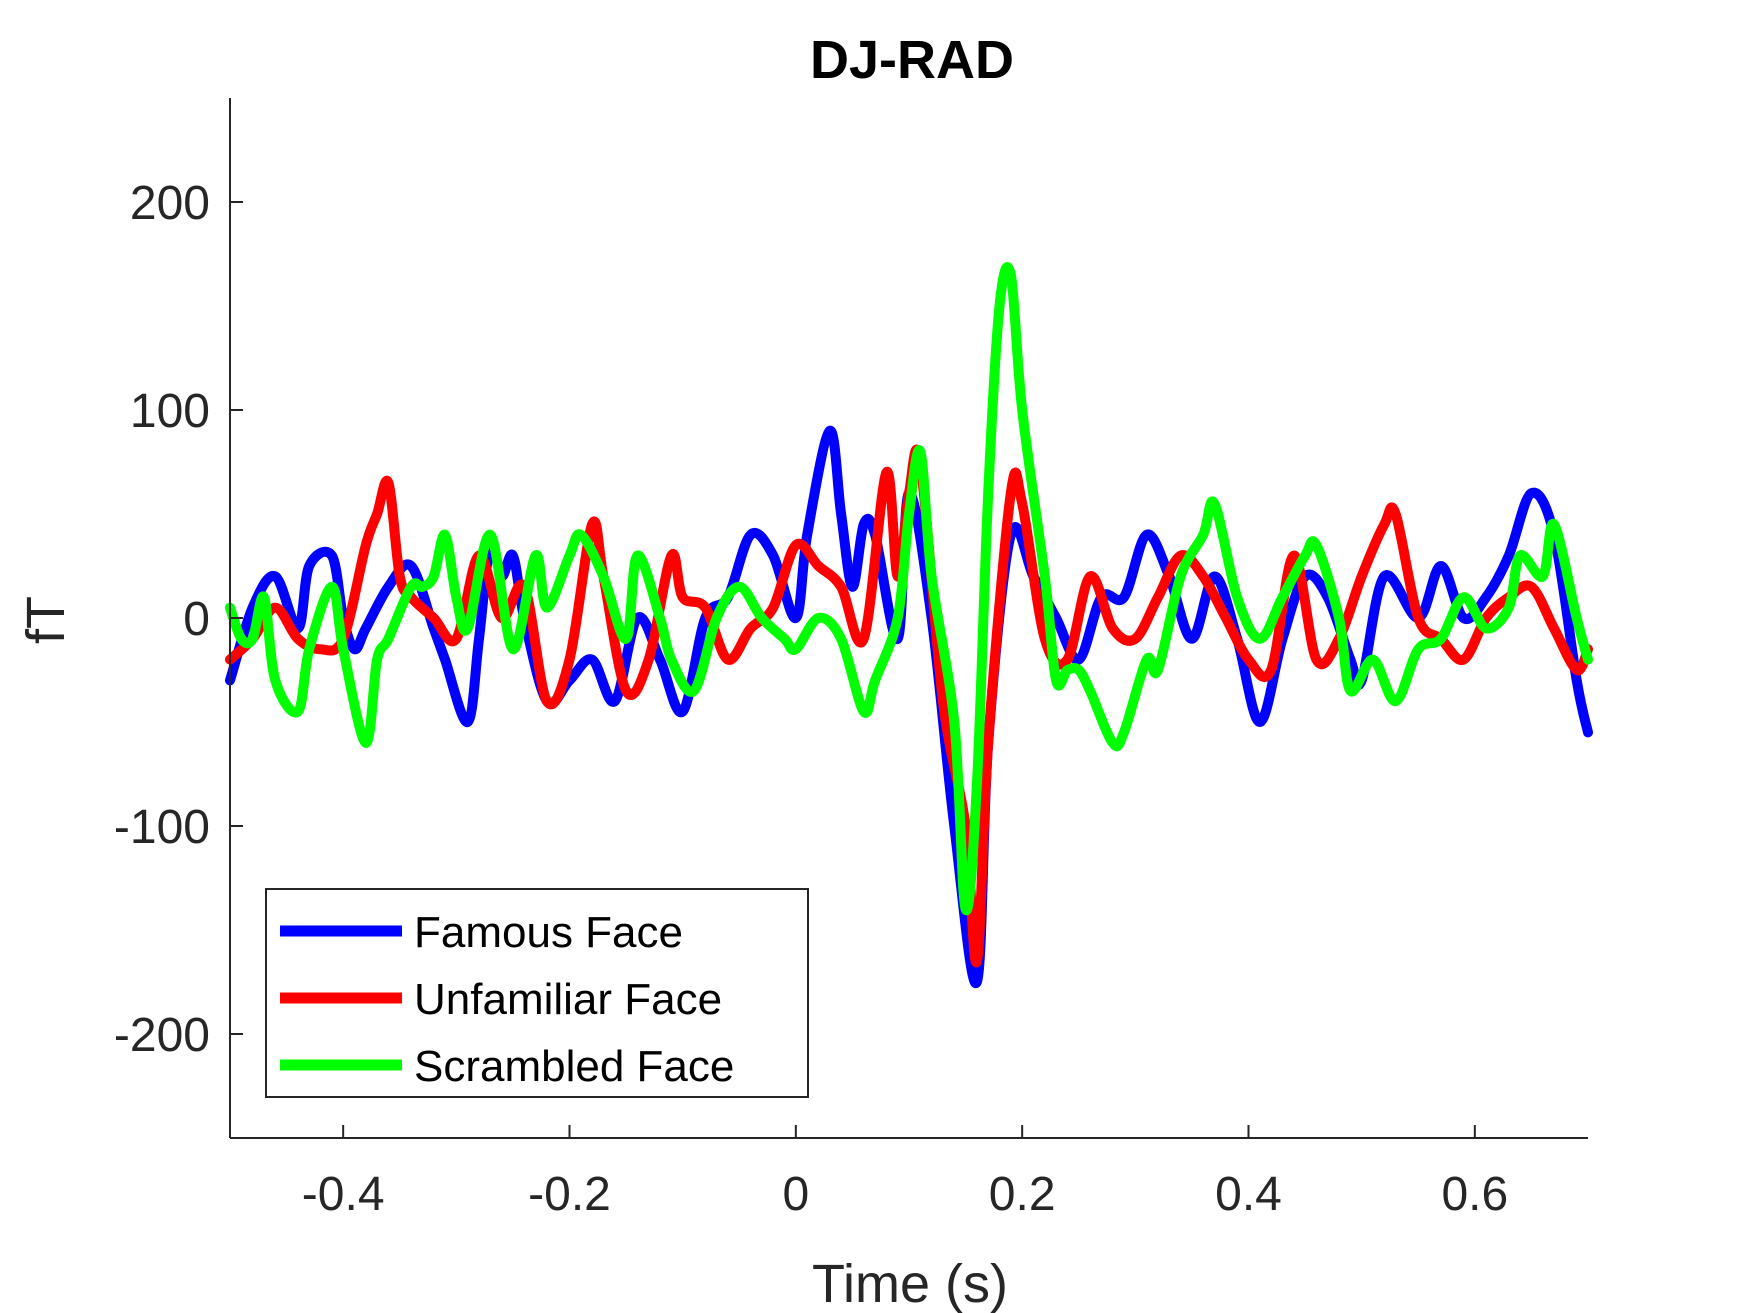 This screenshot has width=1750, height=1313. What do you see at coordinates (912, 60) in the screenshot?
I see `chart-title: DJ-RAD` at bounding box center [912, 60].